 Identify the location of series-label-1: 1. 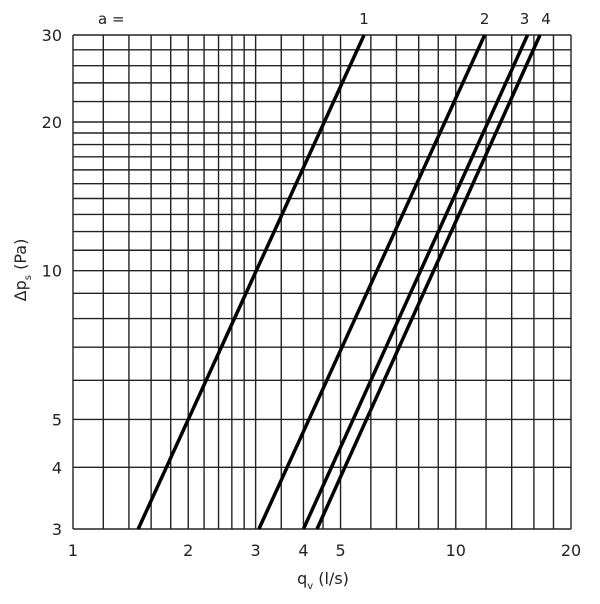
(364, 19).